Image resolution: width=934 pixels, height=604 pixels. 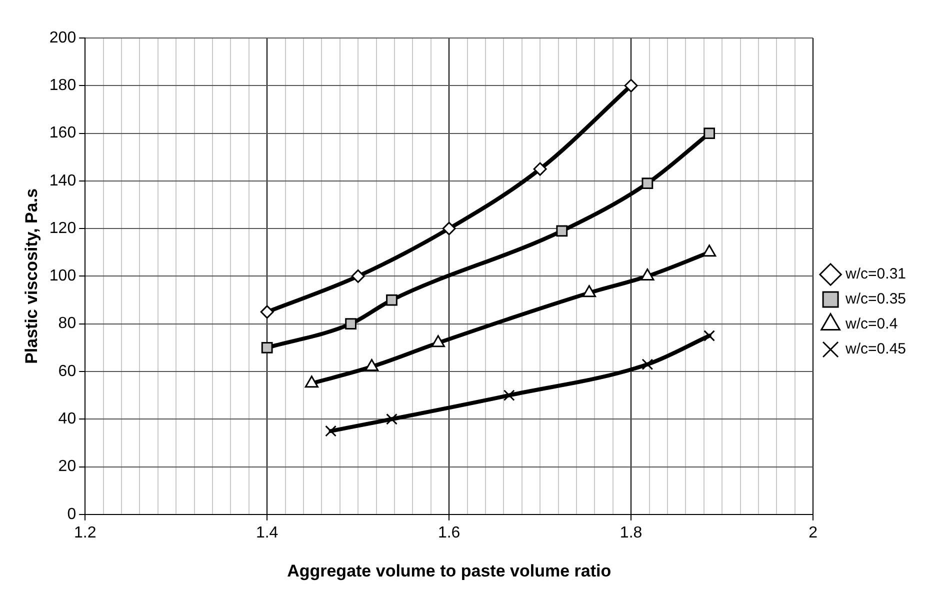 What do you see at coordinates (85, 533) in the screenshot?
I see `x-tick-label: 1.2` at bounding box center [85, 533].